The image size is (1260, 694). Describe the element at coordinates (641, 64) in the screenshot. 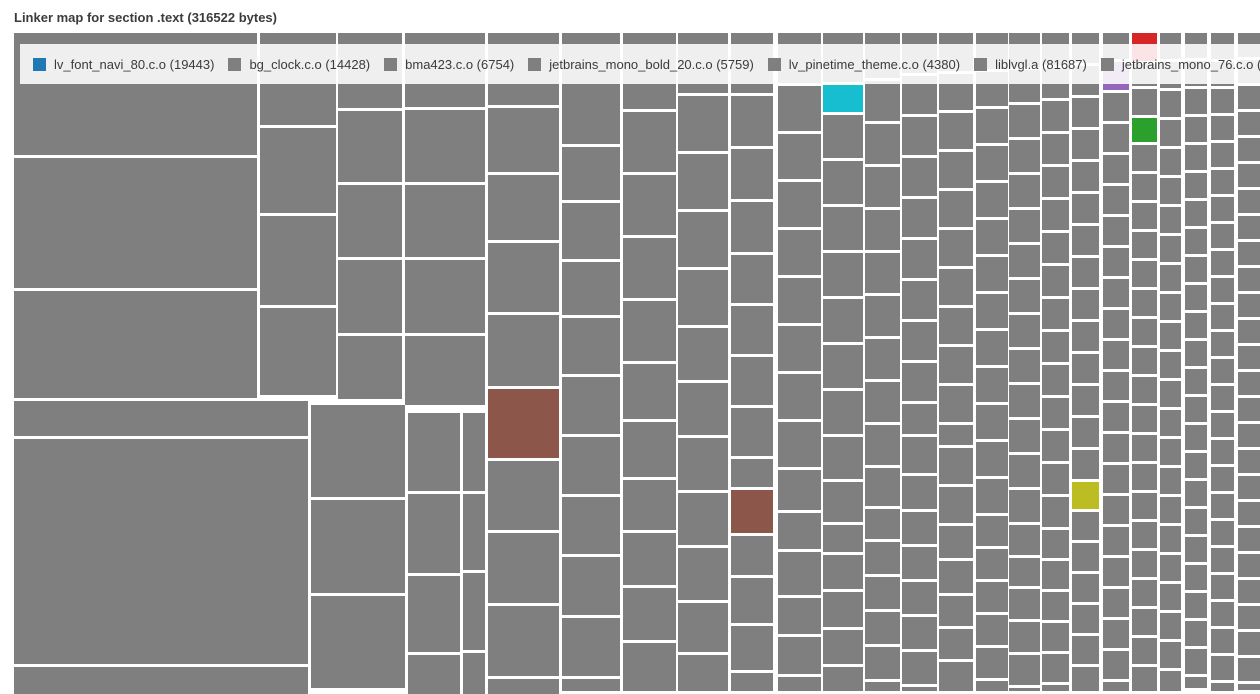

I see `legend-item: jetbrains_mono_bold_20.c.o (5759)` at that location.